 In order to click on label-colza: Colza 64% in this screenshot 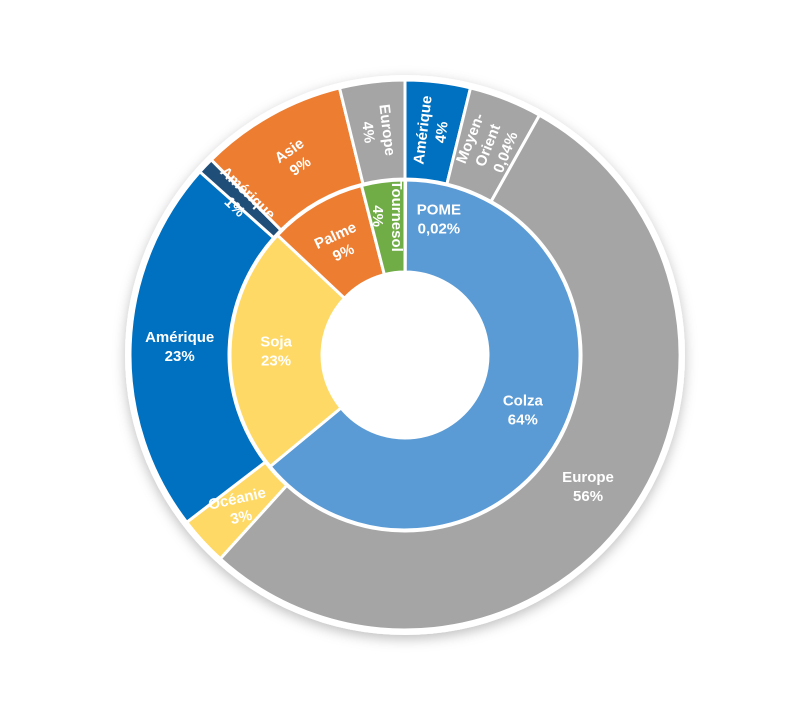, I will do `click(523, 410)`.